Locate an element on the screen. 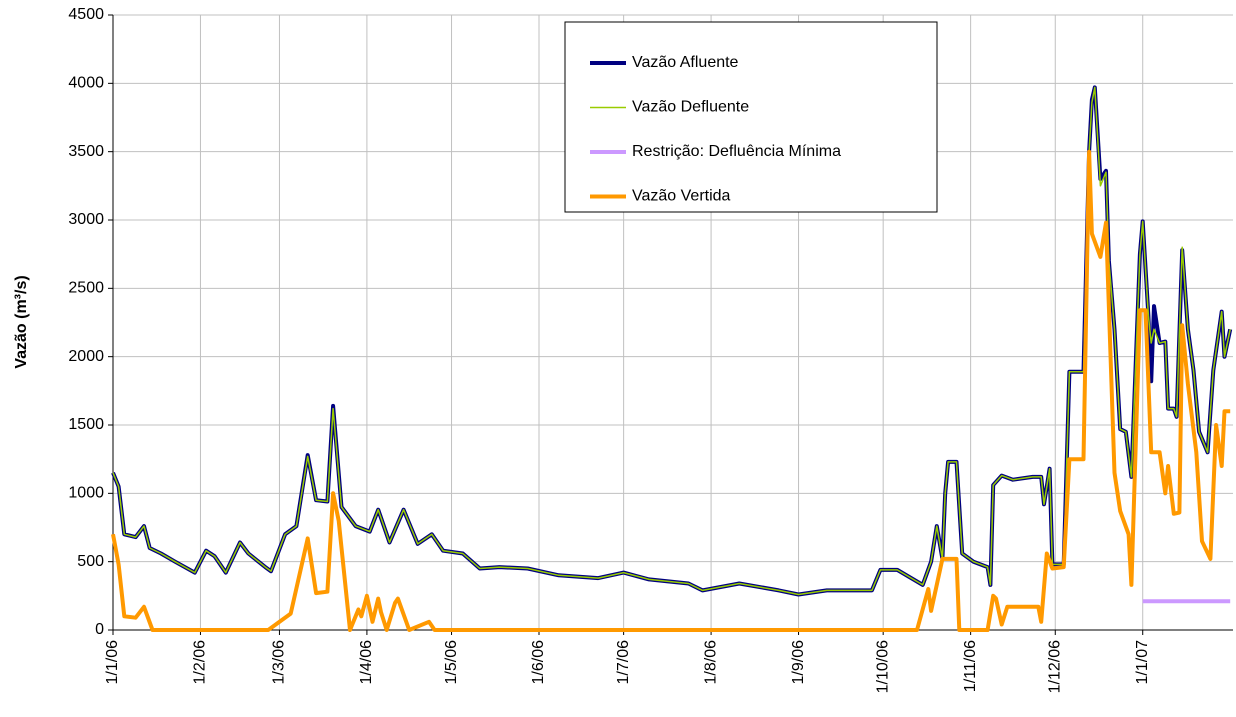 The image size is (1236, 717). x-tick-label: 1/9/06 is located at coordinates (798, 662).